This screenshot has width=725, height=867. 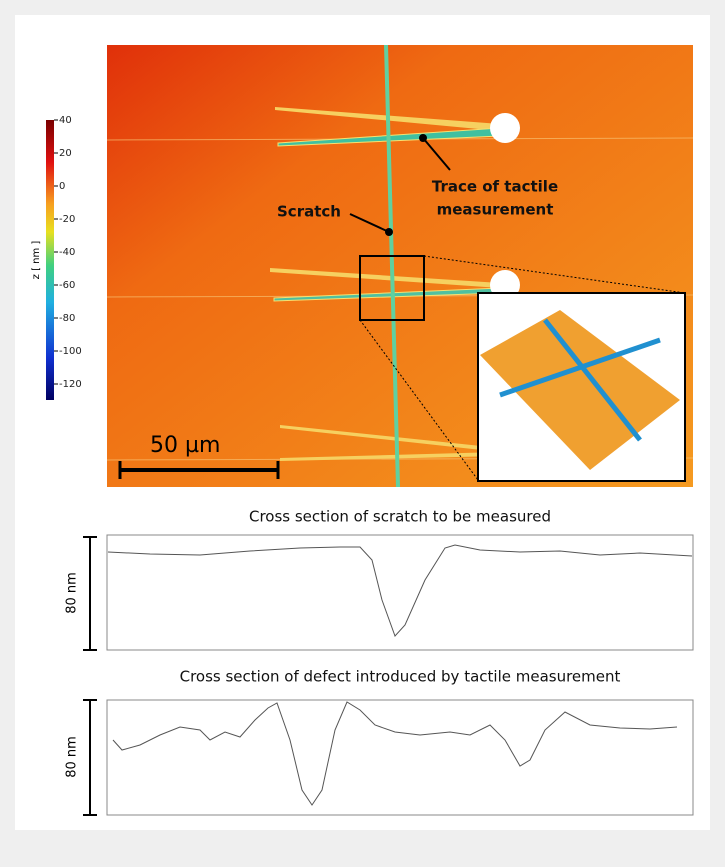 I want to click on colorbar-tick-label: -20, so click(x=67, y=219).